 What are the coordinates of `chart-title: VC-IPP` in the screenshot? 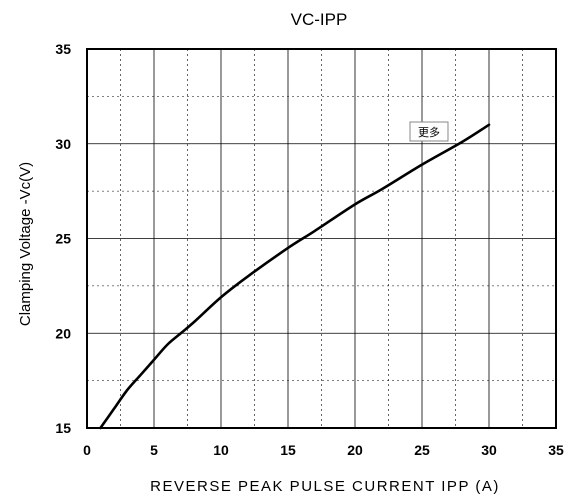 It's located at (319, 19).